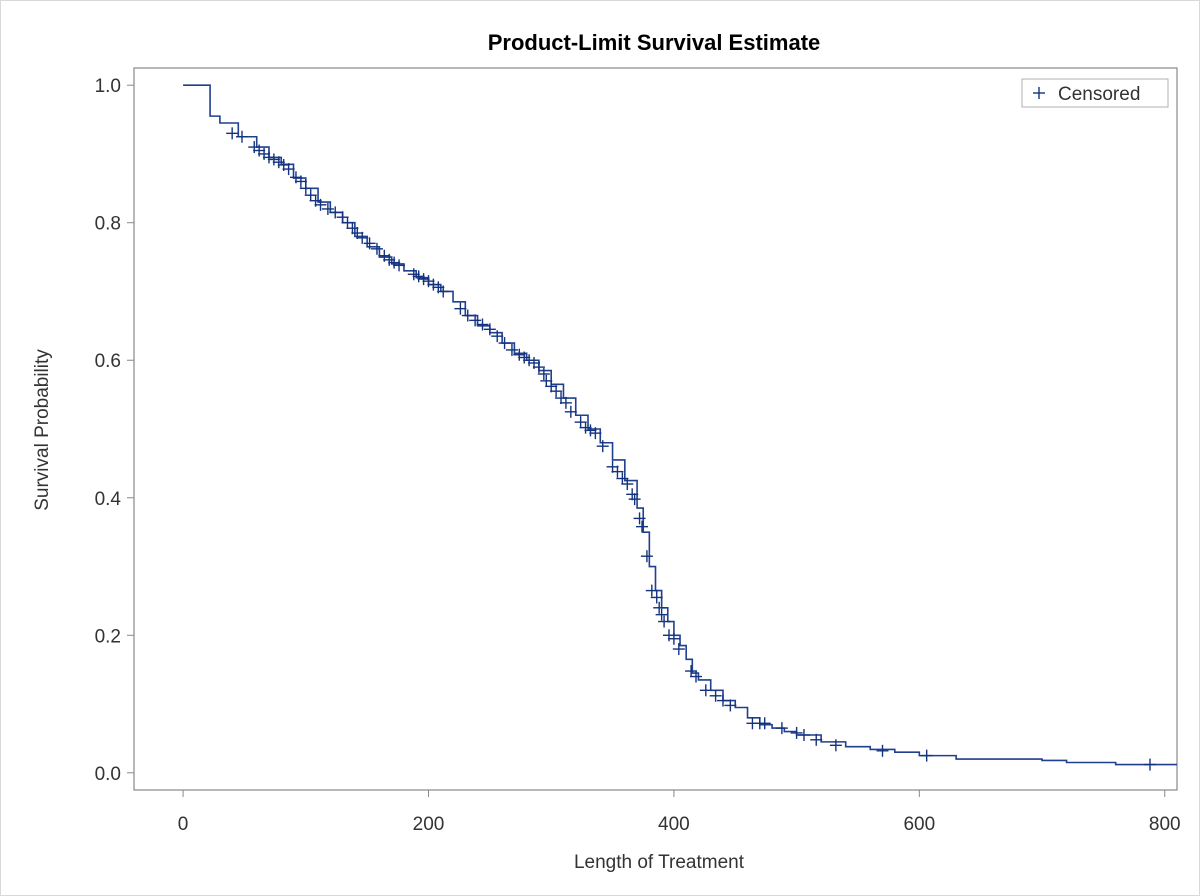 The height and width of the screenshot is (896, 1200). I want to click on y-tick-label: 0.0, so click(108, 774).